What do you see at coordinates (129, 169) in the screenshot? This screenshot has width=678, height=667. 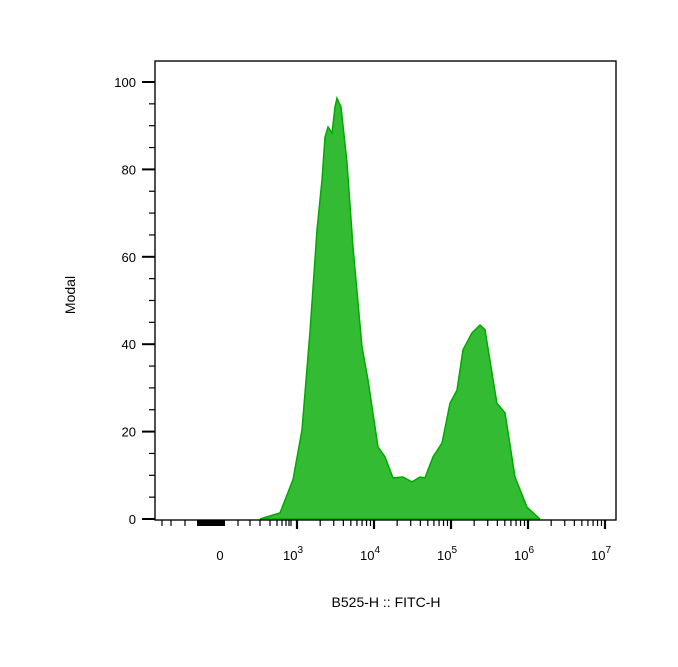 I see `y-tick-label: 80` at bounding box center [129, 169].